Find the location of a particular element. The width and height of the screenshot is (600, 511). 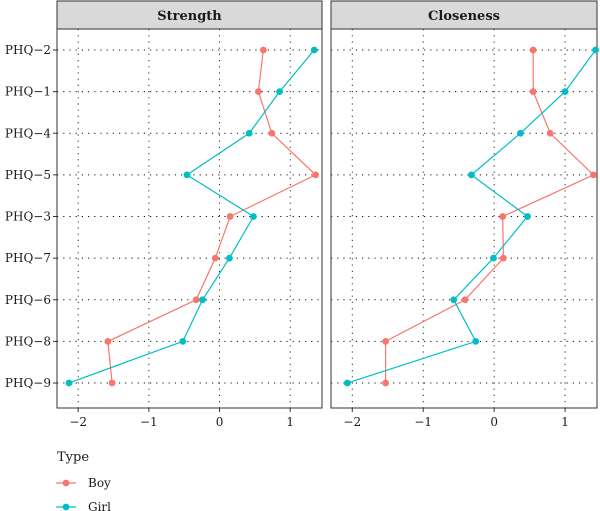

facet-title: Strength is located at coordinates (189, 16).